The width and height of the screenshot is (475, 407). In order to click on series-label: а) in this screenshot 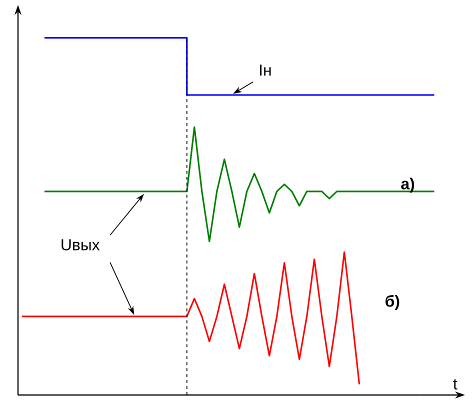, I will do `click(407, 185)`.